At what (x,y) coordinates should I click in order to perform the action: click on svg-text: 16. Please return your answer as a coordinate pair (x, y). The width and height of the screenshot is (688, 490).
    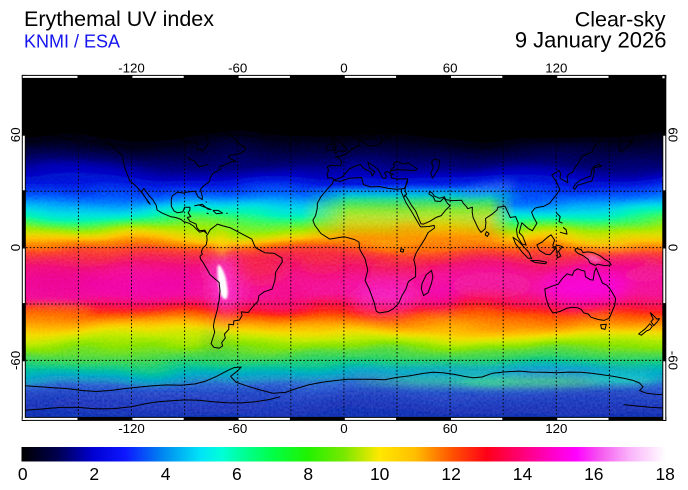
    Looking at the image, I should click on (593, 474).